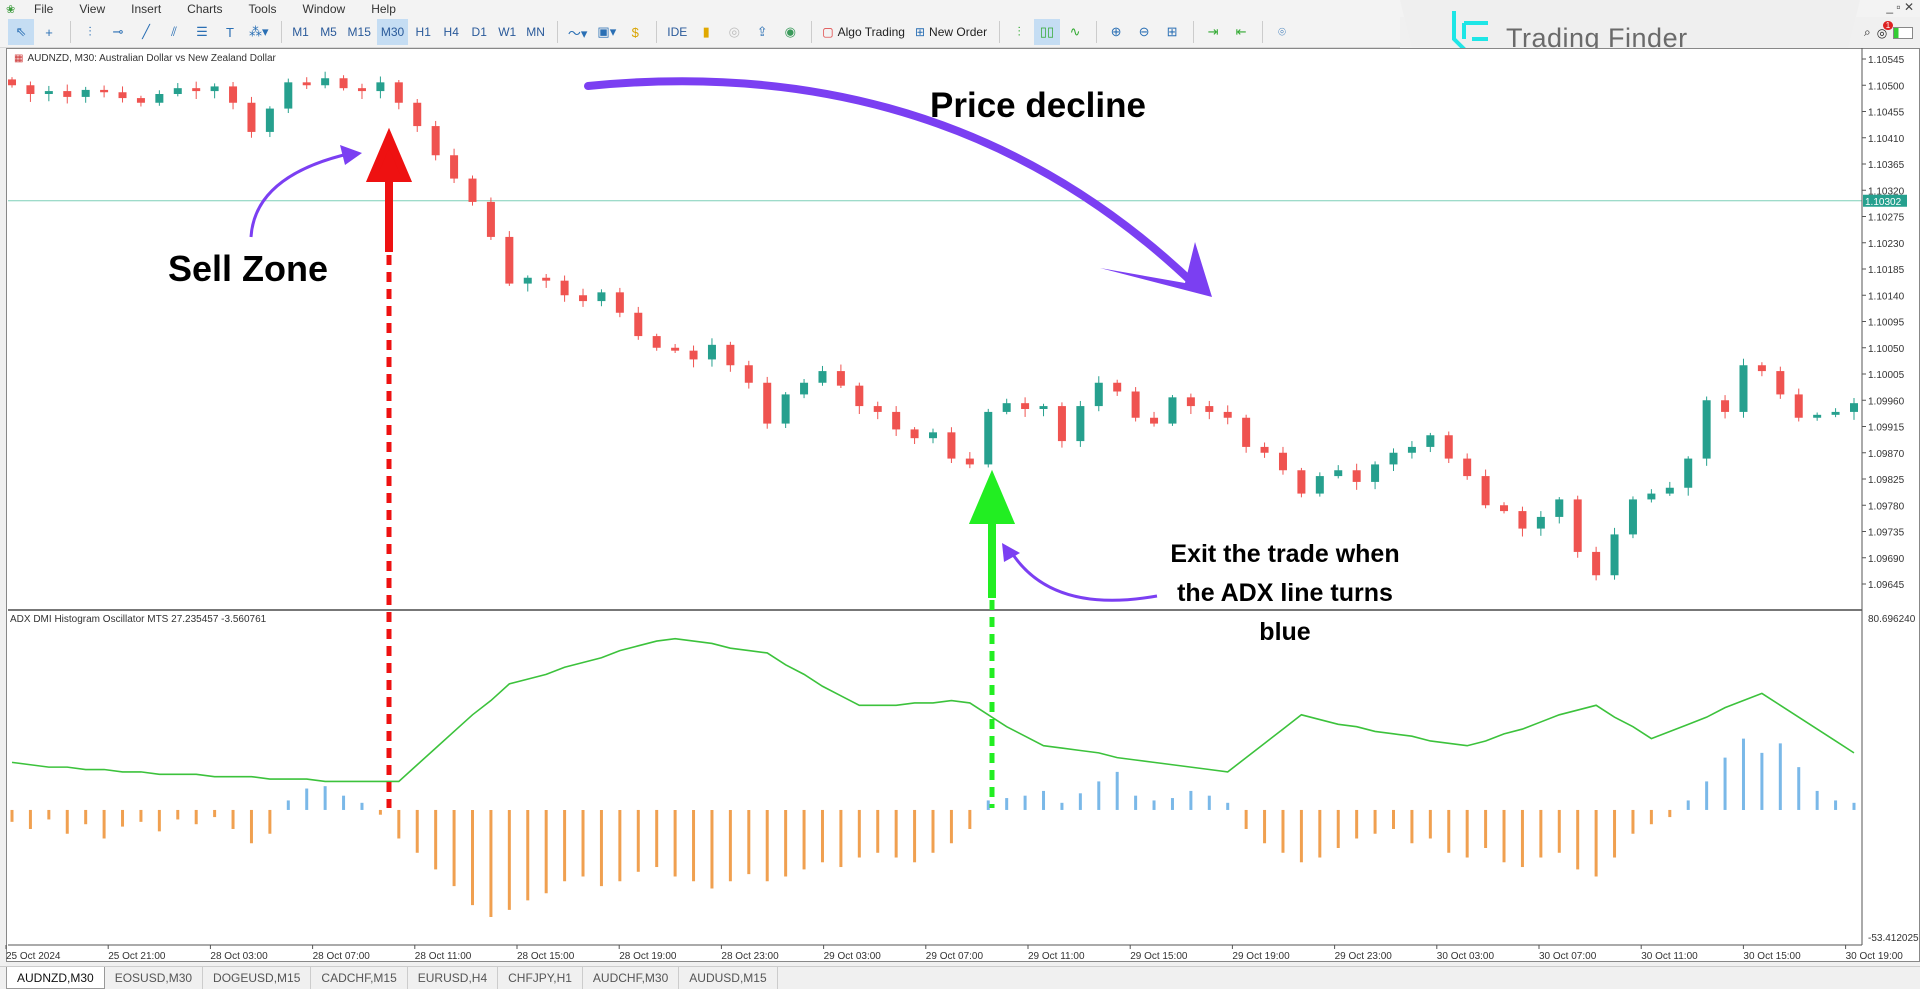 The height and width of the screenshot is (989, 1920). What do you see at coordinates (1364, 956) in the screenshot?
I see `time-tick-label: 29 Oct 23:00` at bounding box center [1364, 956].